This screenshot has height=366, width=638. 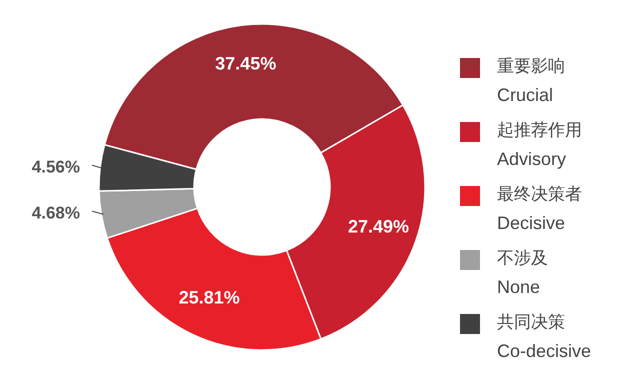 What do you see at coordinates (531, 80) in the screenshot?
I see `legend-label: 重要影响 Crucial` at bounding box center [531, 80].